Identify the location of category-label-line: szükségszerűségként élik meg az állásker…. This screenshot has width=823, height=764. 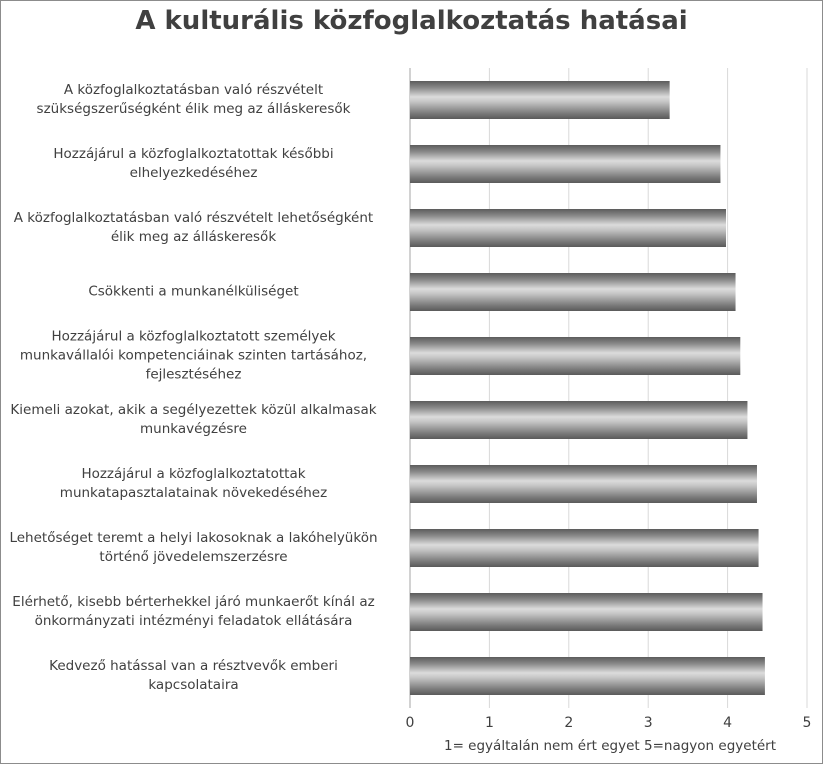
(193, 109).